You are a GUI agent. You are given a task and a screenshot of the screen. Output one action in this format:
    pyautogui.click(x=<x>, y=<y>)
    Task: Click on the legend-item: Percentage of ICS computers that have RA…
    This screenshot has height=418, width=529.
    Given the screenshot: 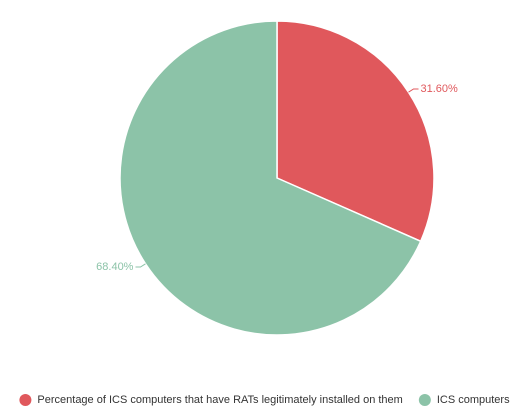 What is the action you would take?
    pyautogui.click(x=211, y=400)
    